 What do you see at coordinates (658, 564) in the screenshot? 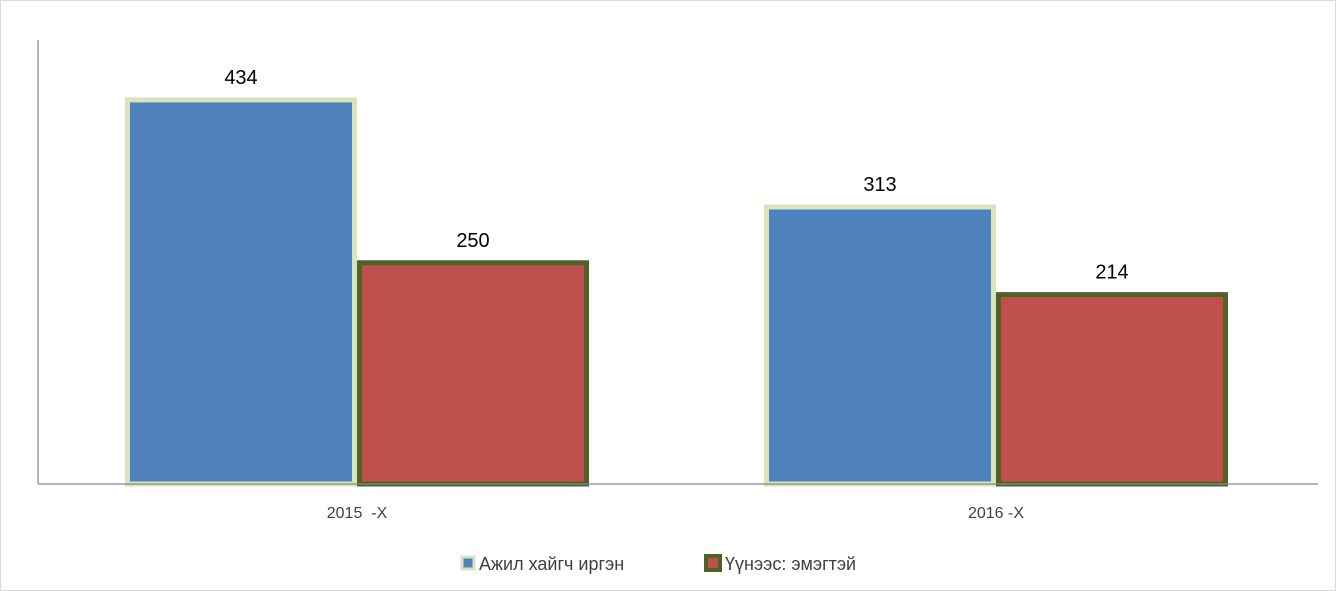
I see `legend: Ажил хайгч иргэн Үүнээс: эмэгтэй` at bounding box center [658, 564].